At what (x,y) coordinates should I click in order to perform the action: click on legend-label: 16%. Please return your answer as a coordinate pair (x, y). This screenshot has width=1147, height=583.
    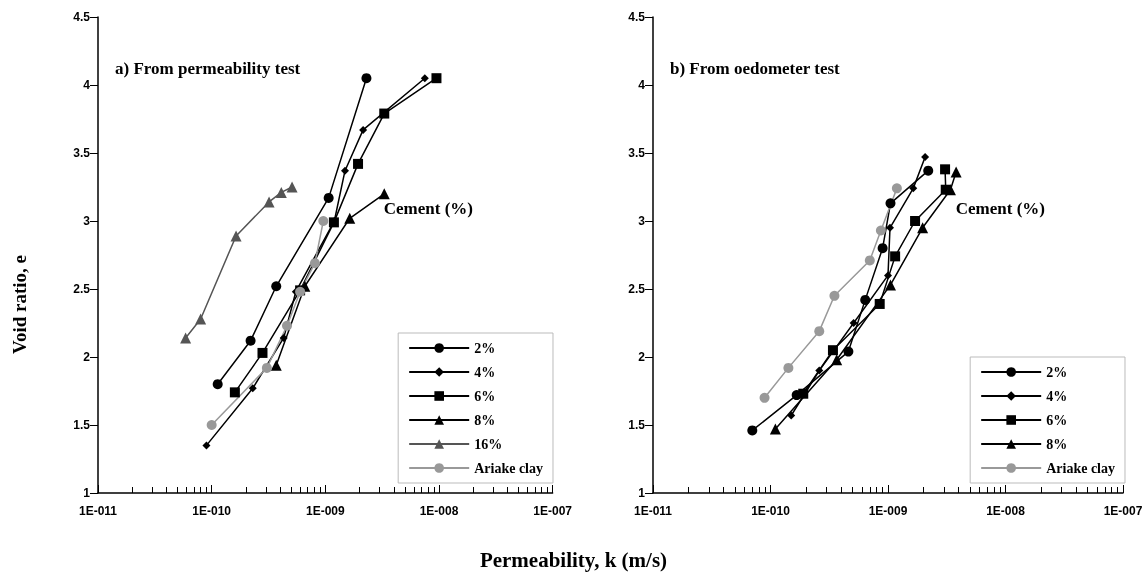
    Looking at the image, I should click on (488, 444).